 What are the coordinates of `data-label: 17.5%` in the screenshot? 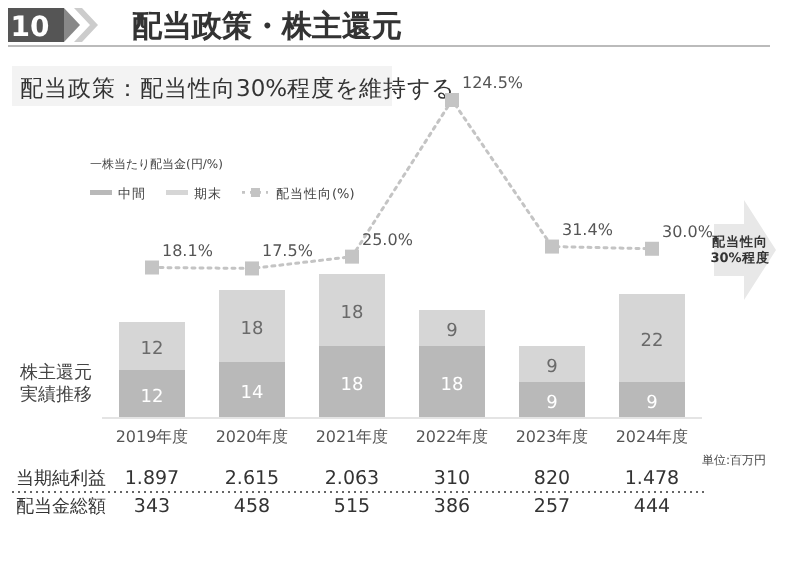 It's located at (288, 251).